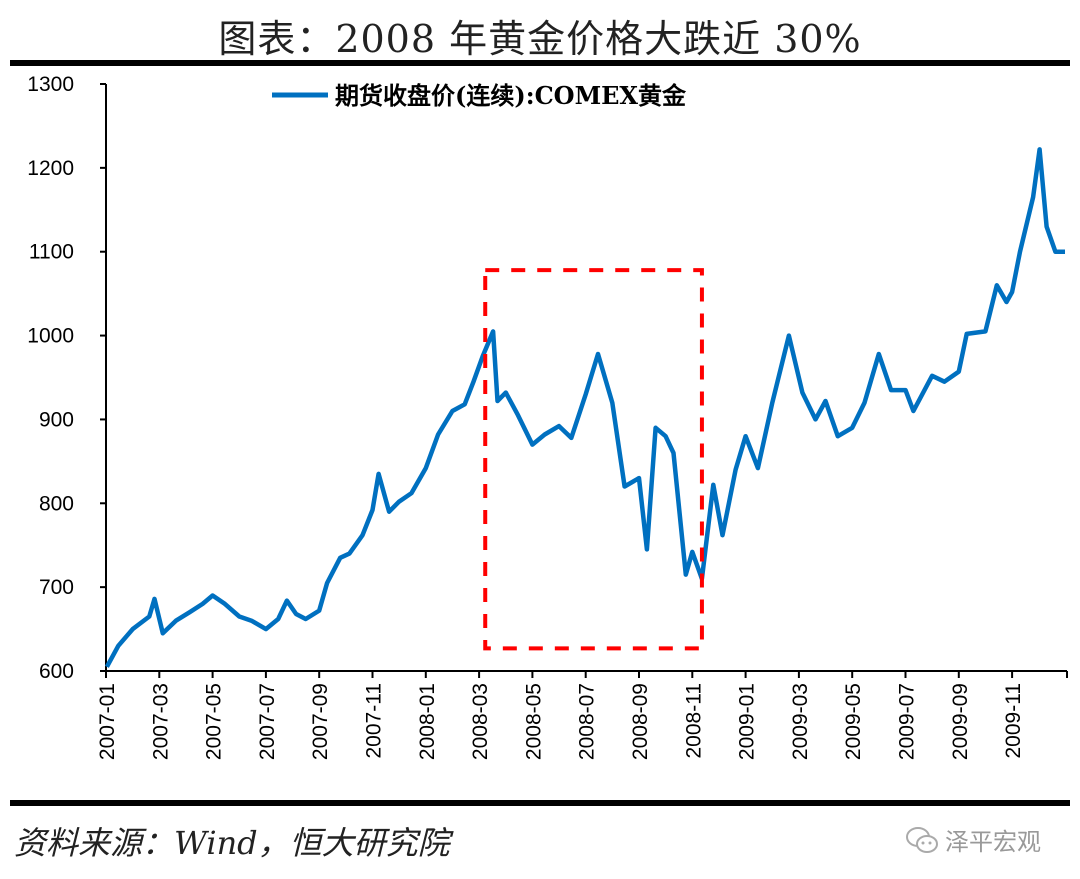 The height and width of the screenshot is (879, 1080). I want to click on legend-label: 期货收盘价(连续):COMEX黄金, so click(511, 95).